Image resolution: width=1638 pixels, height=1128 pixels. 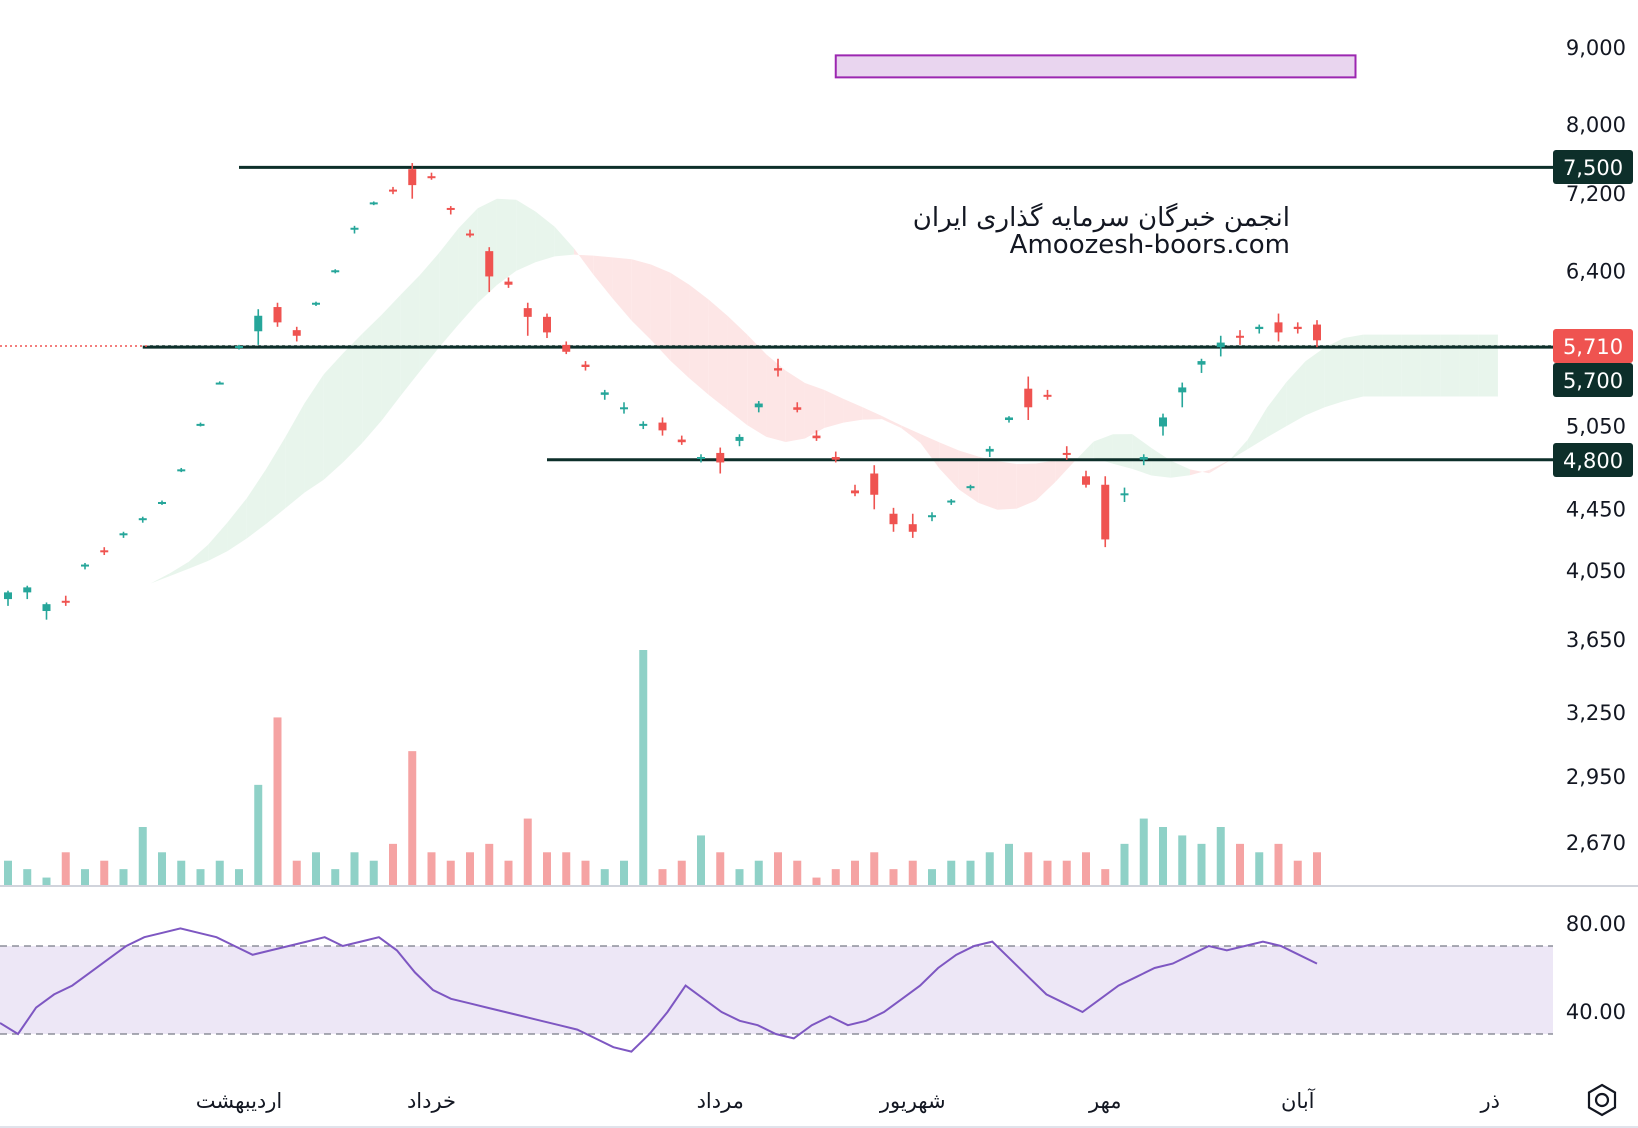 What do you see at coordinates (1596, 271) in the screenshot?
I see `price-tick-label: 6,400` at bounding box center [1596, 271].